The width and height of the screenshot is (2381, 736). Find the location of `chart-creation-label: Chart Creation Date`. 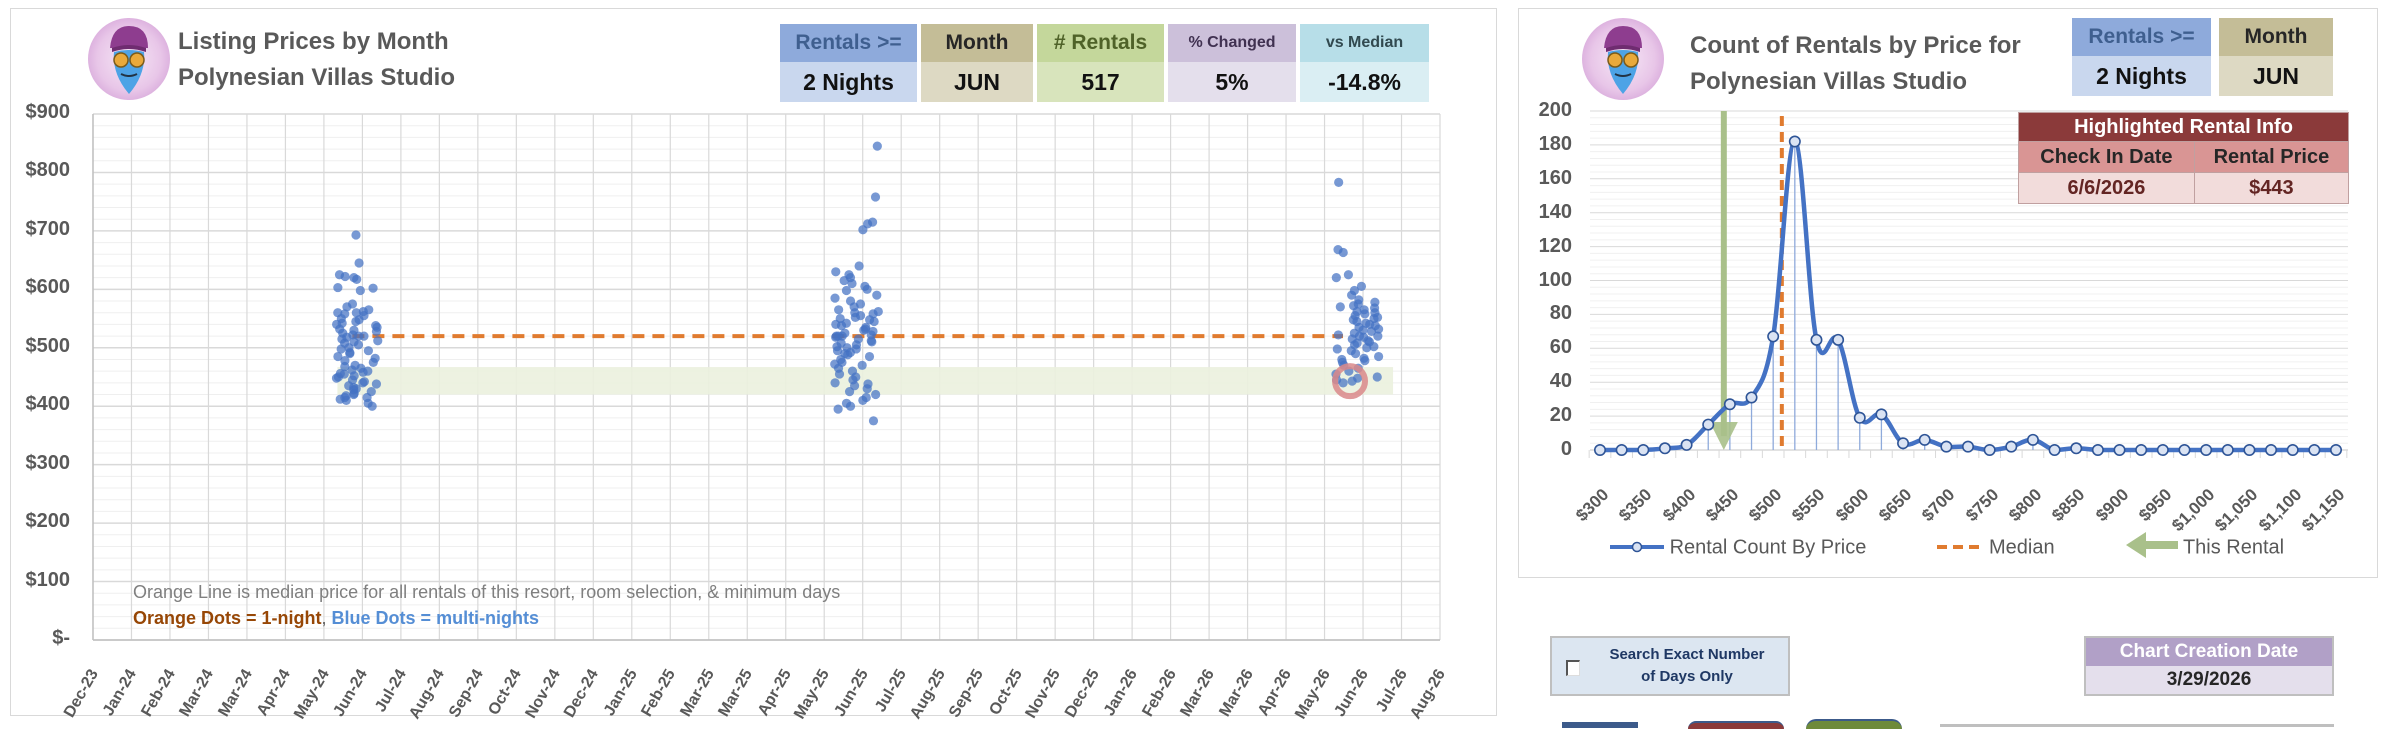

chart-creation-label: Chart Creation Date is located at coordinates (2209, 652).